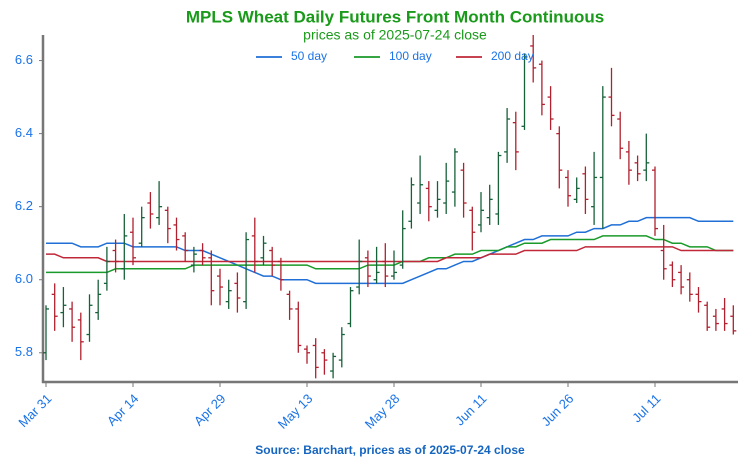 The height and width of the screenshot is (468, 746). Describe the element at coordinates (24, 278) in the screenshot. I see `y-tick-label: 6.0` at that location.